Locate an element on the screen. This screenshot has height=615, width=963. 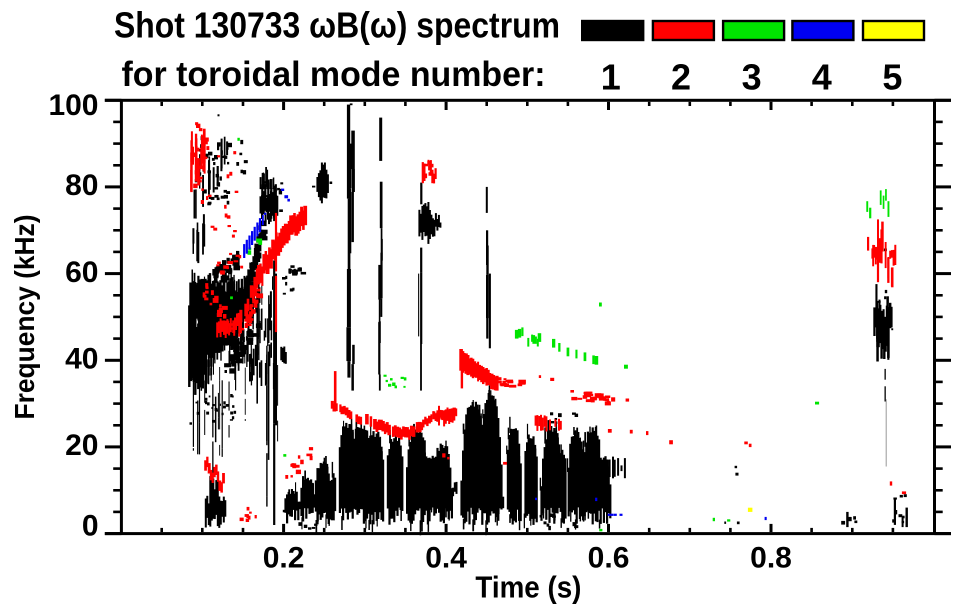
svg-text: 4 is located at coordinates (822, 77).